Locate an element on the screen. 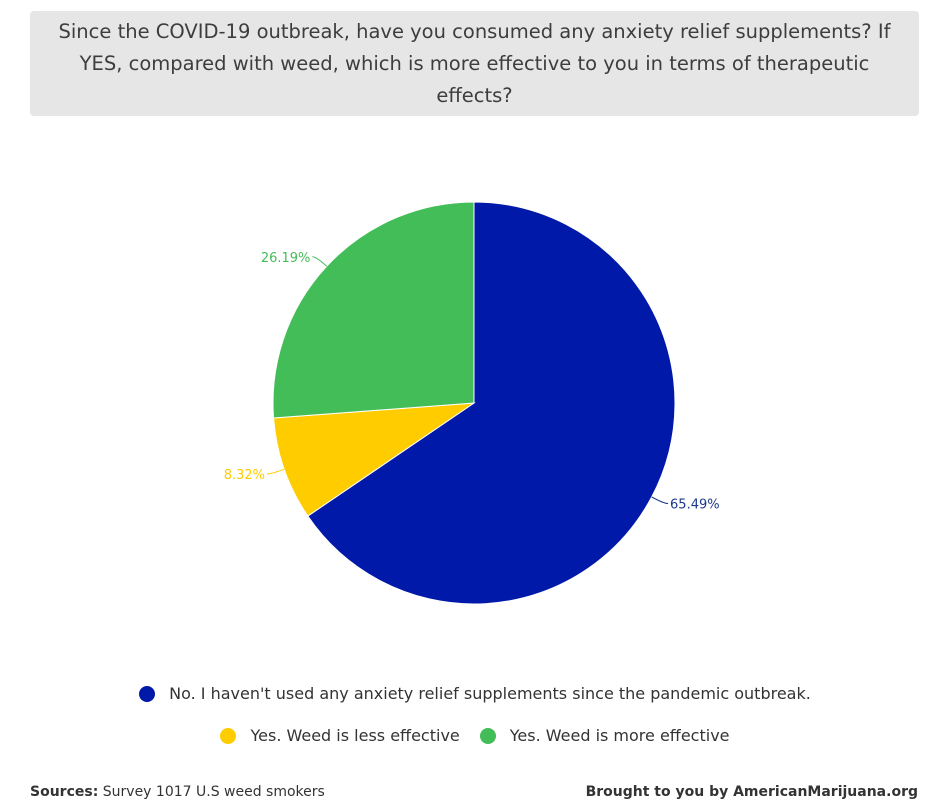 The width and height of the screenshot is (950, 812). data-label-less-effective: 8.32% is located at coordinates (244, 475).